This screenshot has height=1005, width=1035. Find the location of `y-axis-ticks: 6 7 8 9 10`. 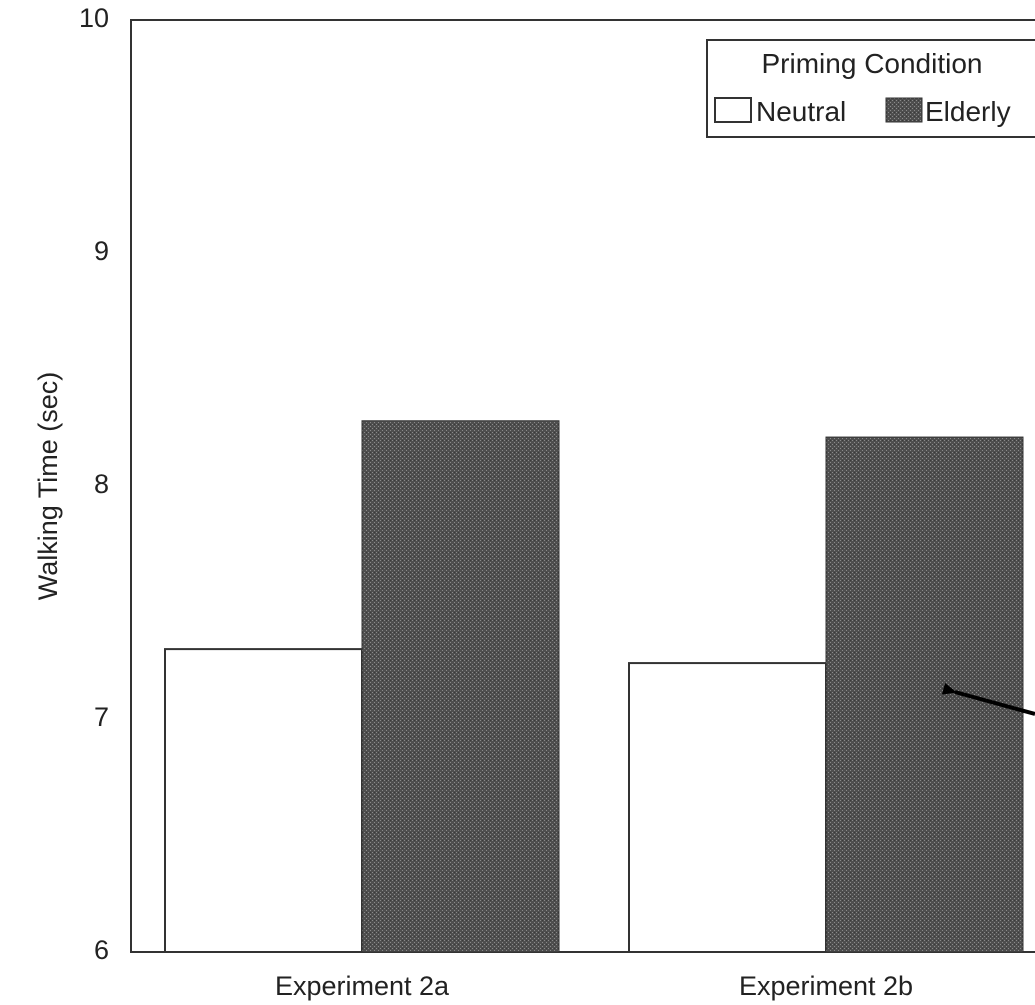

y-axis-ticks: 6 7 8 9 10 is located at coordinates (94, 484).